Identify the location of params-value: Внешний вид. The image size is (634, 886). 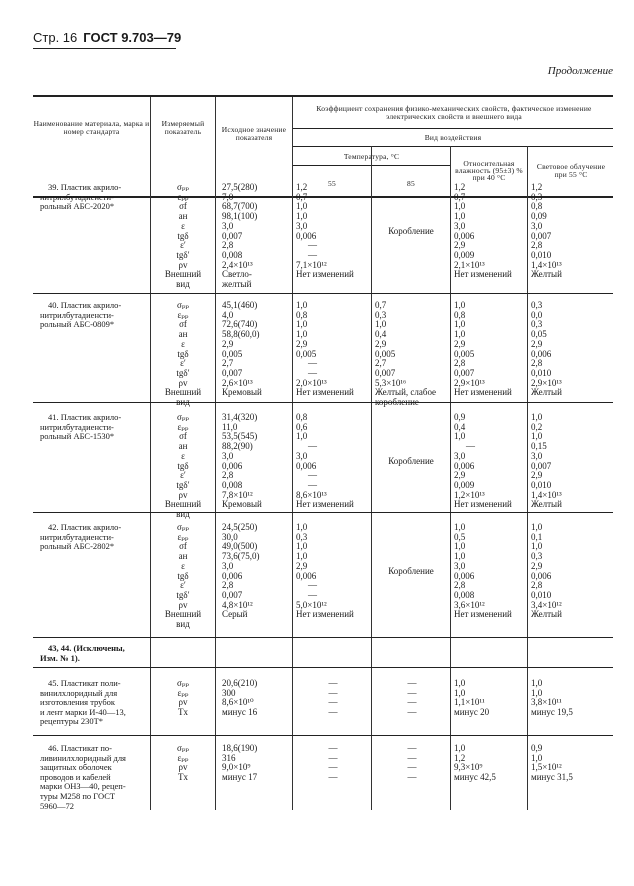
(183, 509).